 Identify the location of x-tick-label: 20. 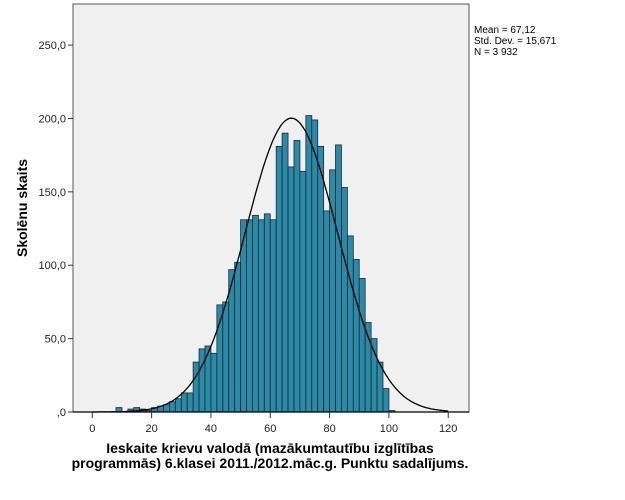
(151, 429).